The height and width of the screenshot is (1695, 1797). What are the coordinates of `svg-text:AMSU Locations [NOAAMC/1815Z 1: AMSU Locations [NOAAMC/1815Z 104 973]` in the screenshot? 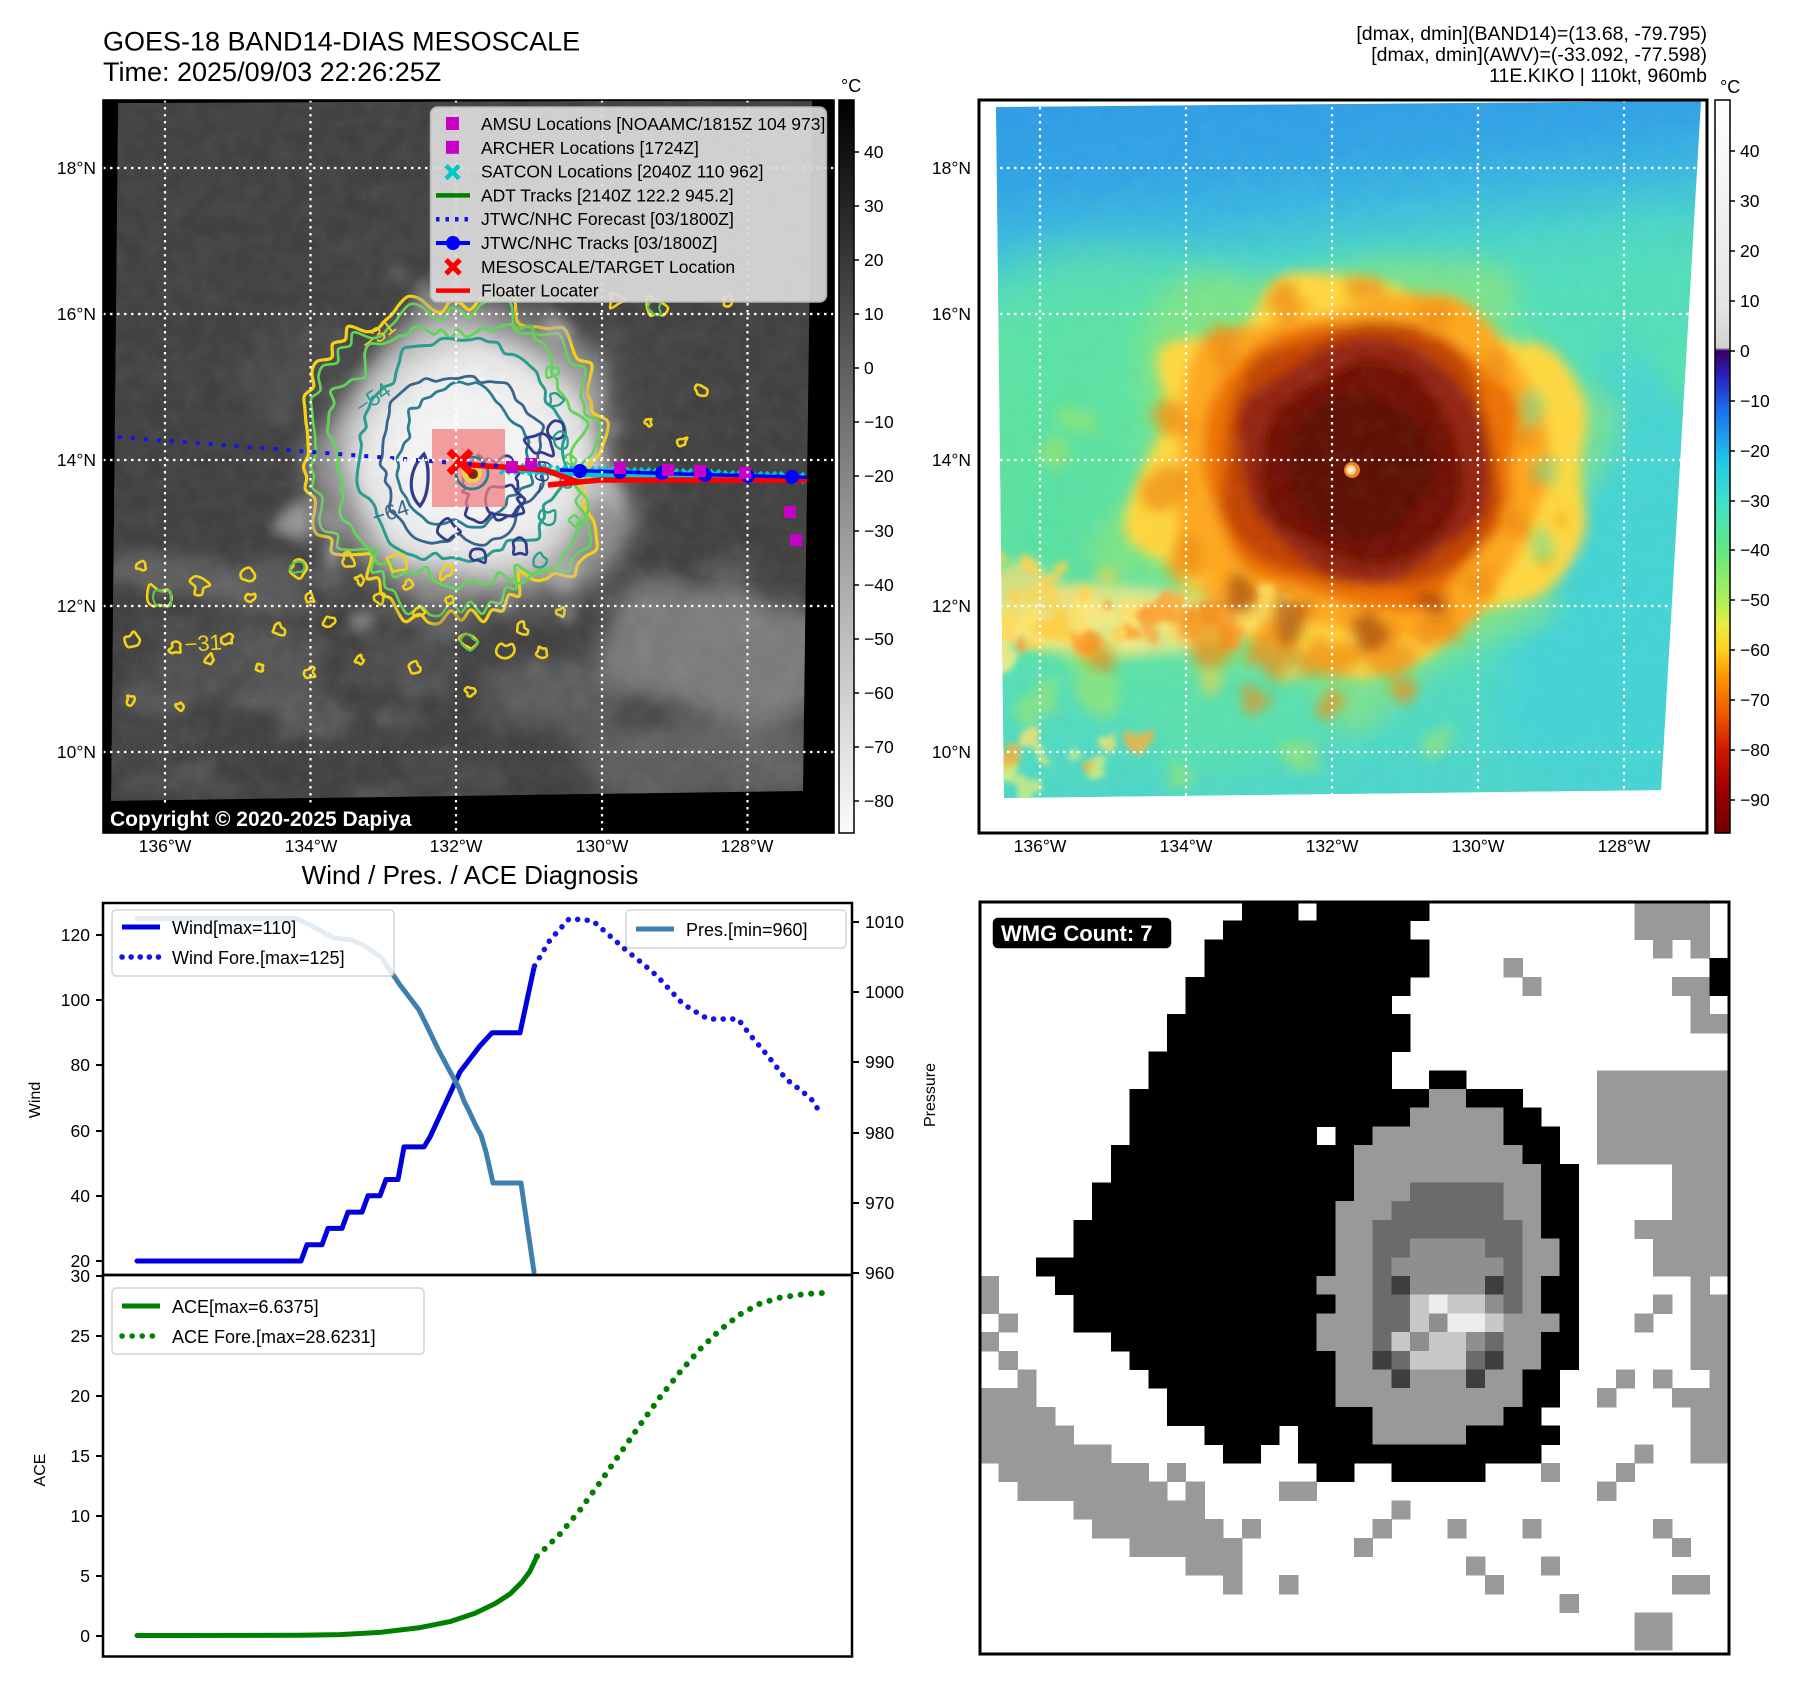 It's located at (653, 124).